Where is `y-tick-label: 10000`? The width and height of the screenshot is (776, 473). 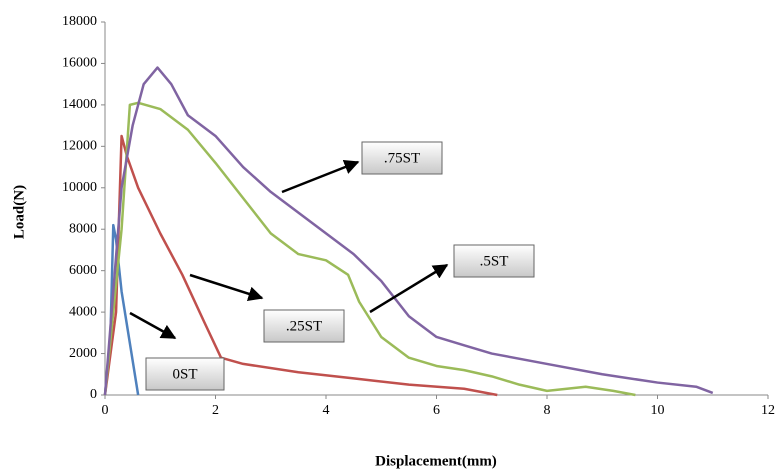 y-tick-label: 10000 is located at coordinates (79, 187).